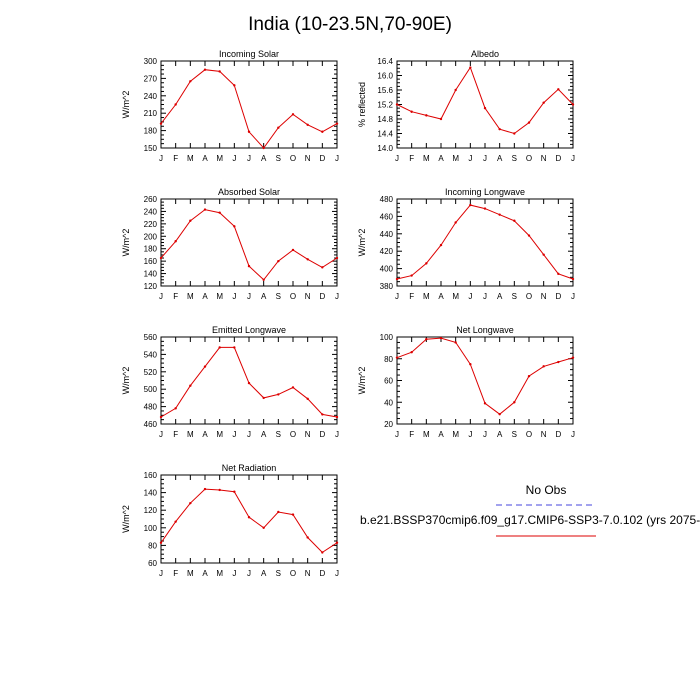 The image size is (700, 700). Describe the element at coordinates (362, 104) in the screenshot. I see `y-axis-label: % reflected` at that location.